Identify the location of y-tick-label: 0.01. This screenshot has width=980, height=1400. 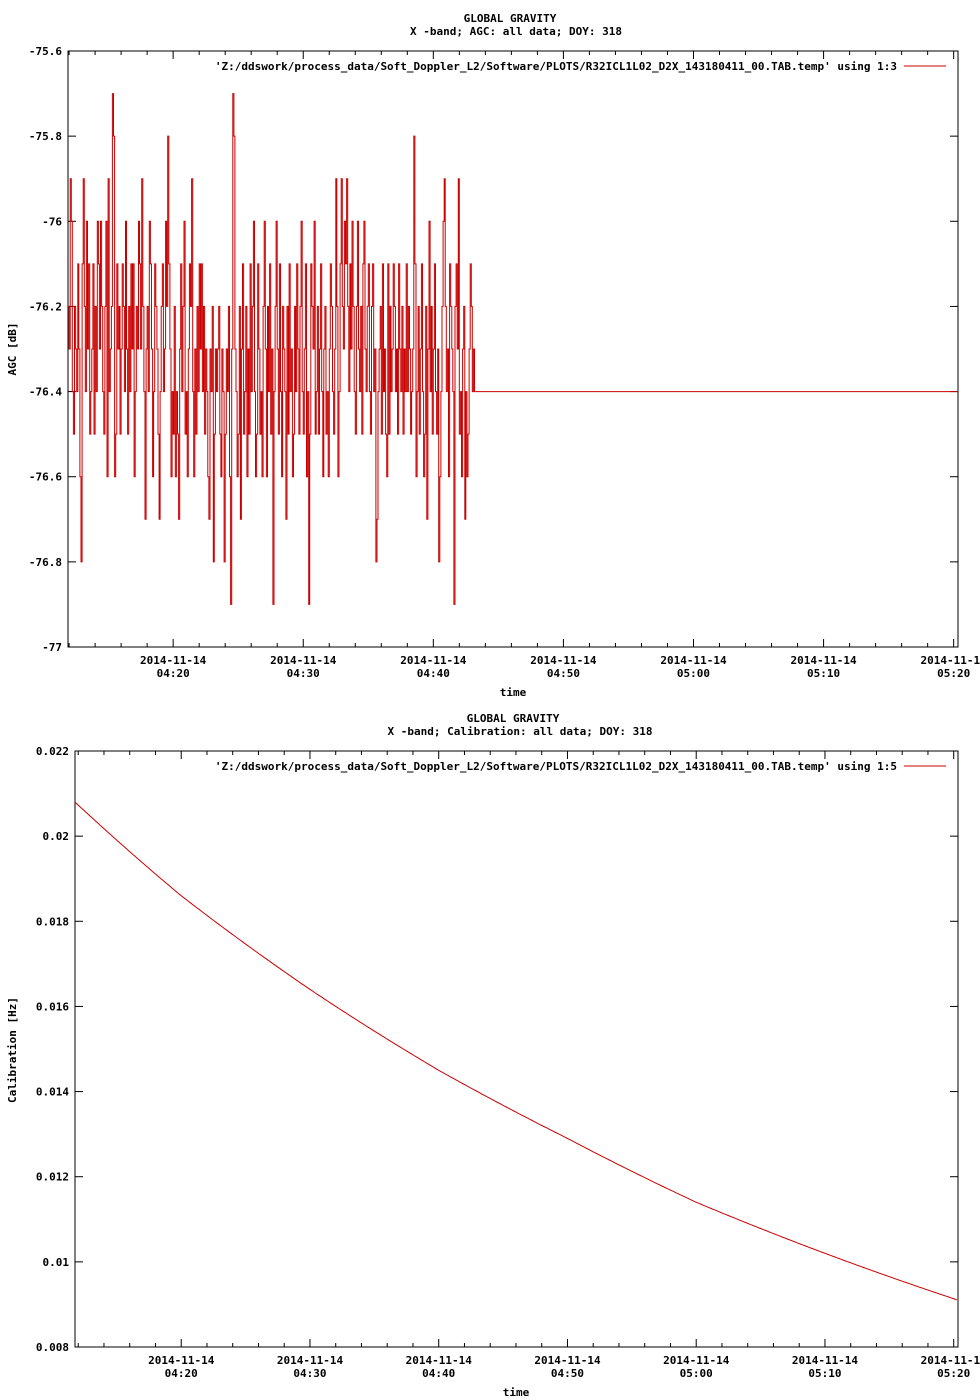
(56, 1262).